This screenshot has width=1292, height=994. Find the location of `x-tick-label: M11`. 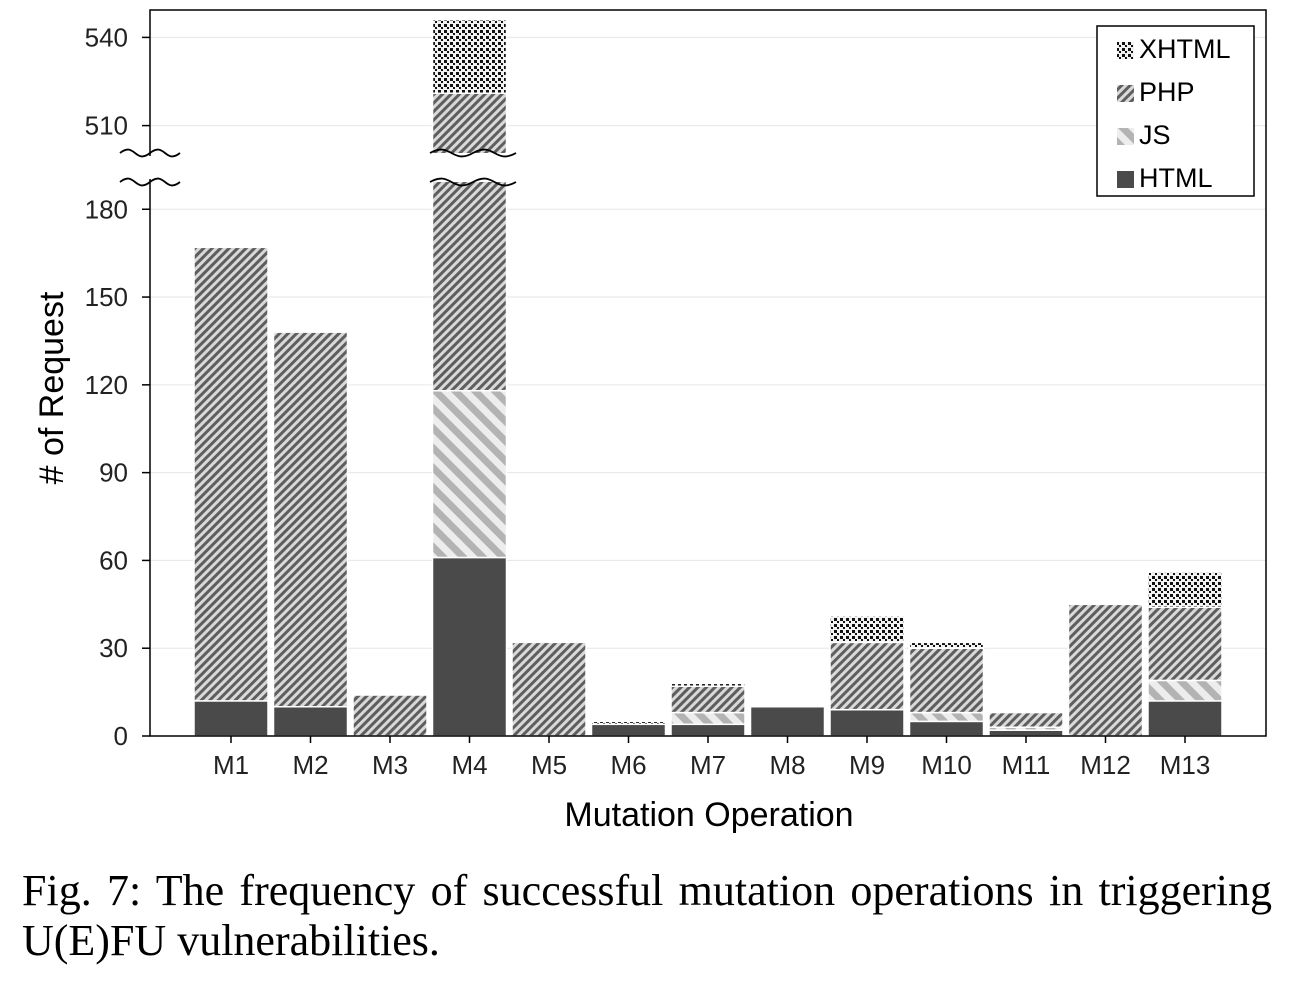

x-tick-label: M11 is located at coordinates (1026, 765).